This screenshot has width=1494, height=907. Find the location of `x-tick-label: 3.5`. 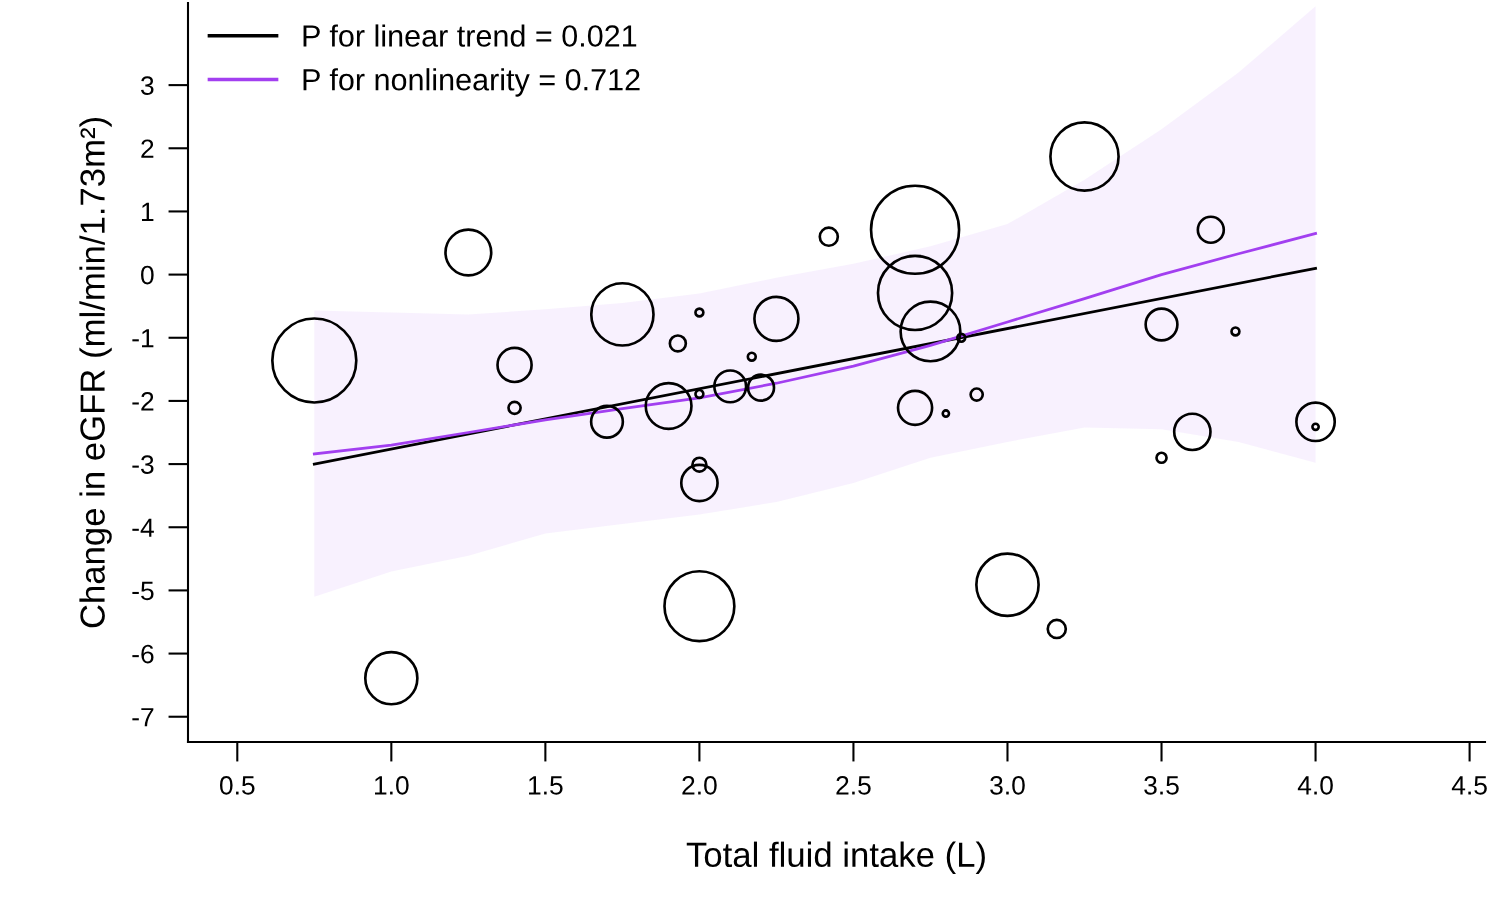

x-tick-label: 3.5 is located at coordinates (1161, 785).